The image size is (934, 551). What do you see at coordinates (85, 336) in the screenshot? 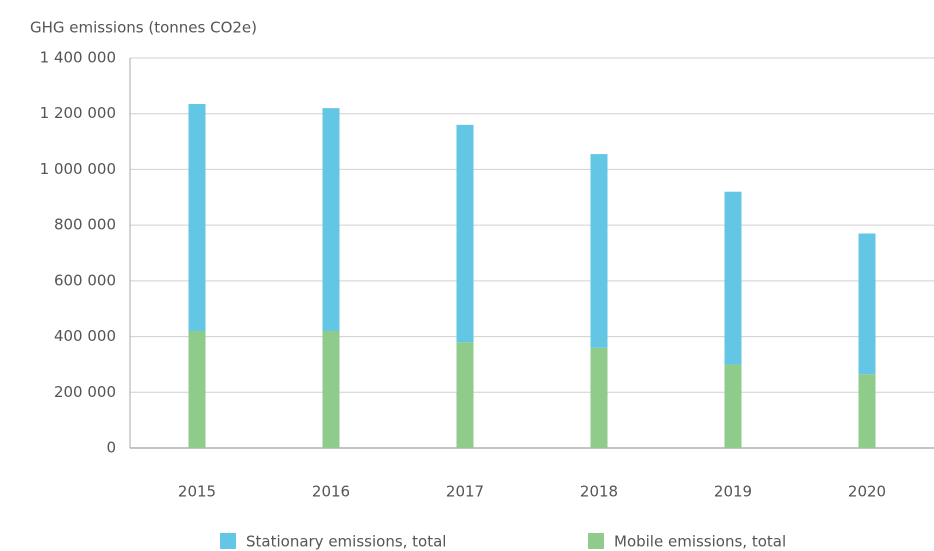
I see `y-tick-label: 400 000` at bounding box center [85, 336].